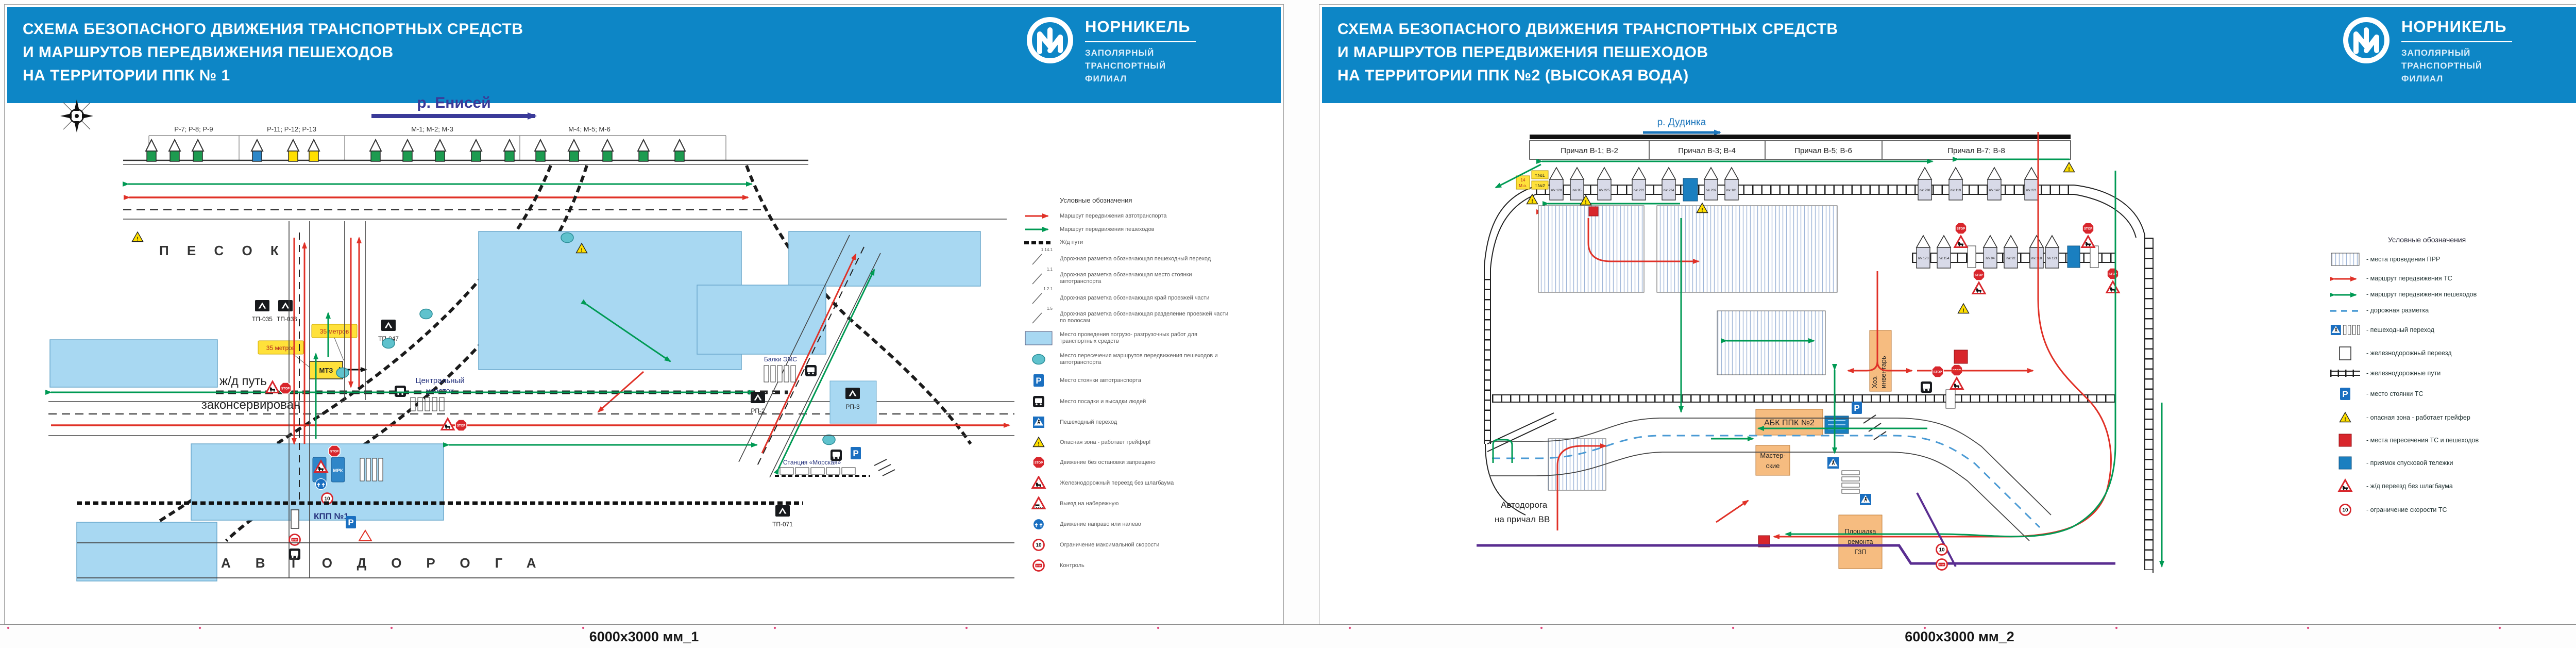  What do you see at coordinates (1850, 482) in the screenshot?
I see `zebra-crossing` at bounding box center [1850, 482].